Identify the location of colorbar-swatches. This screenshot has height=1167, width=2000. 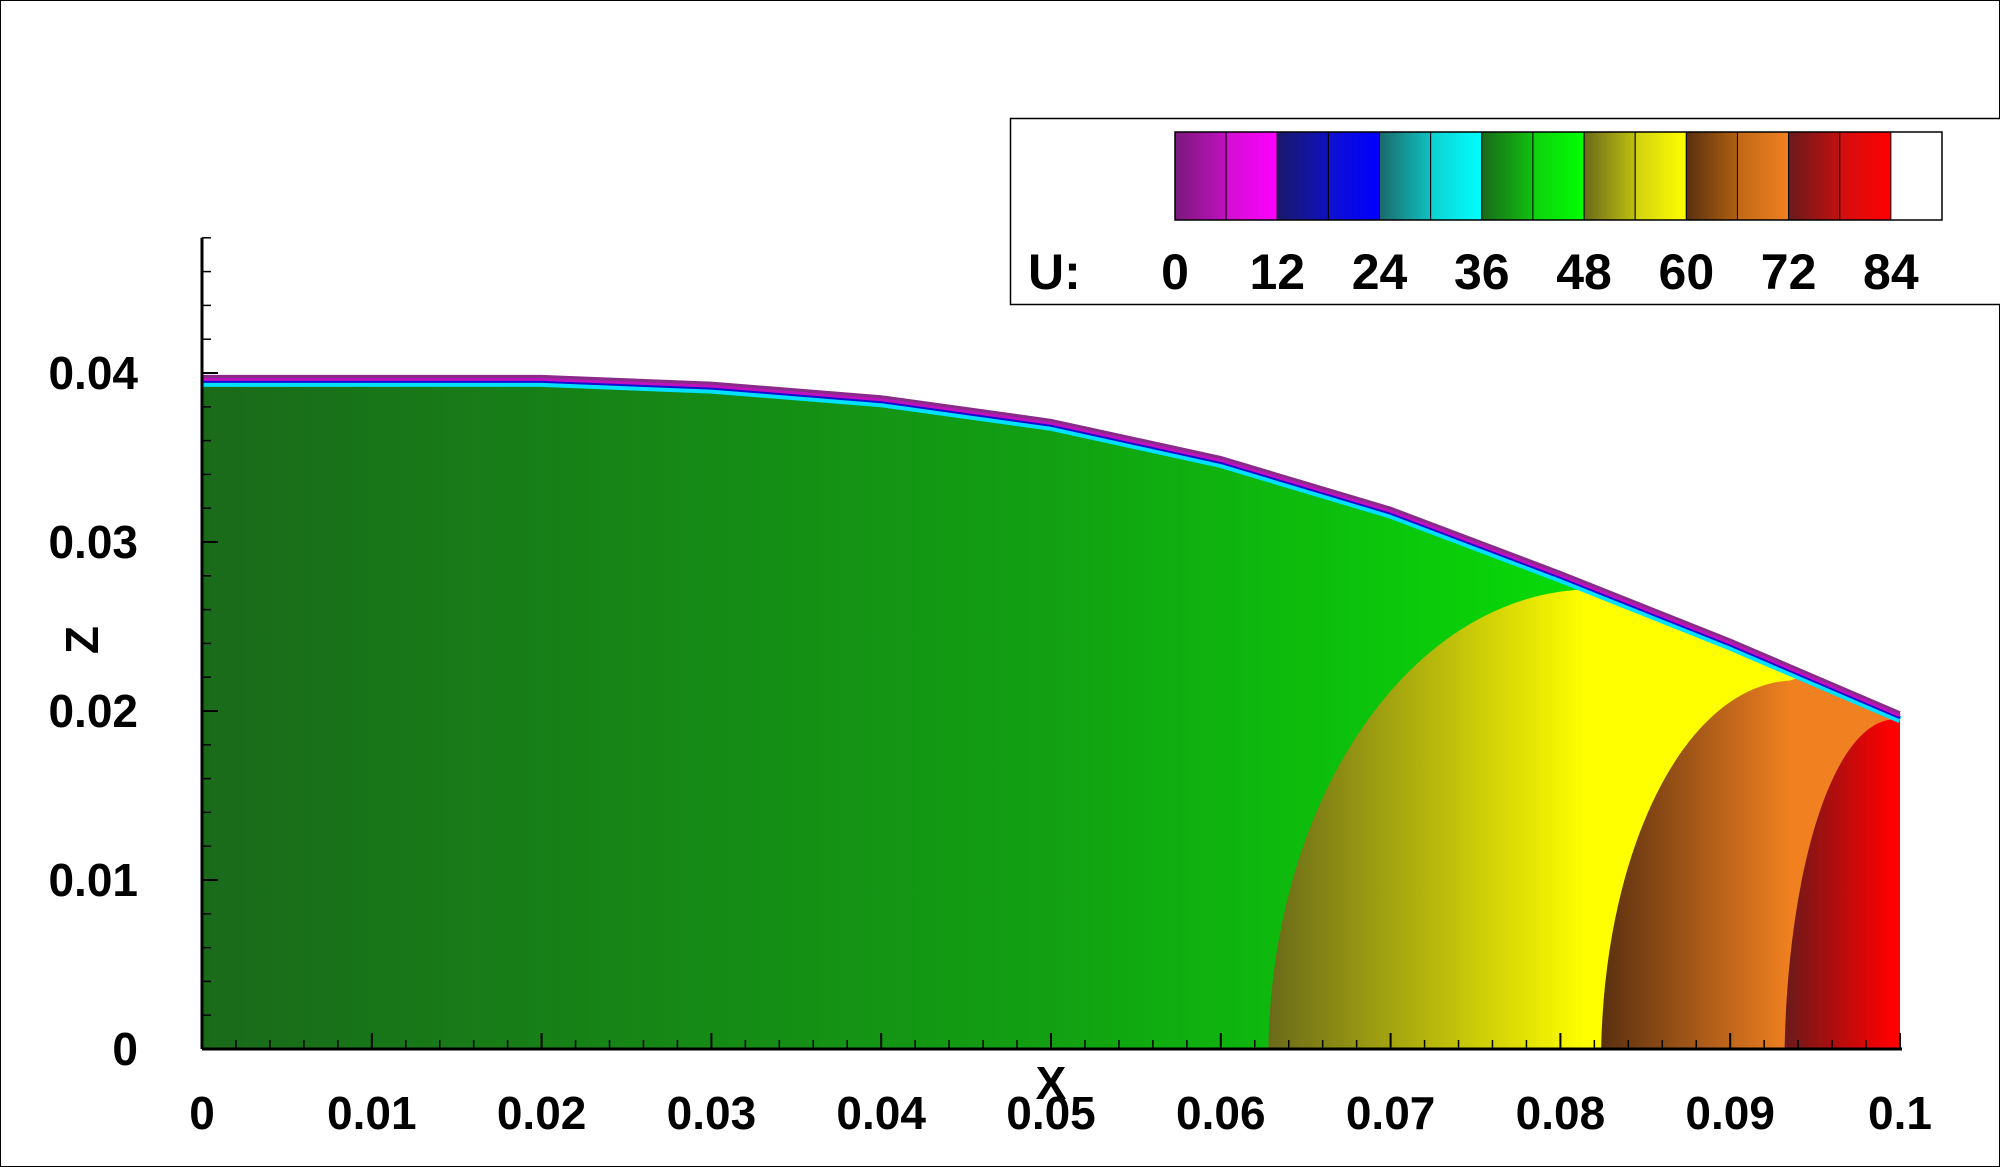
(1558, 176).